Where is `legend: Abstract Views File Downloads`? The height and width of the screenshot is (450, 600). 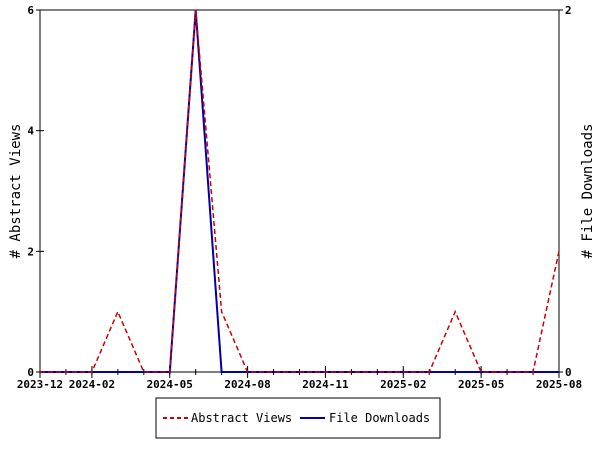 legend: Abstract Views File Downloads is located at coordinates (298, 418).